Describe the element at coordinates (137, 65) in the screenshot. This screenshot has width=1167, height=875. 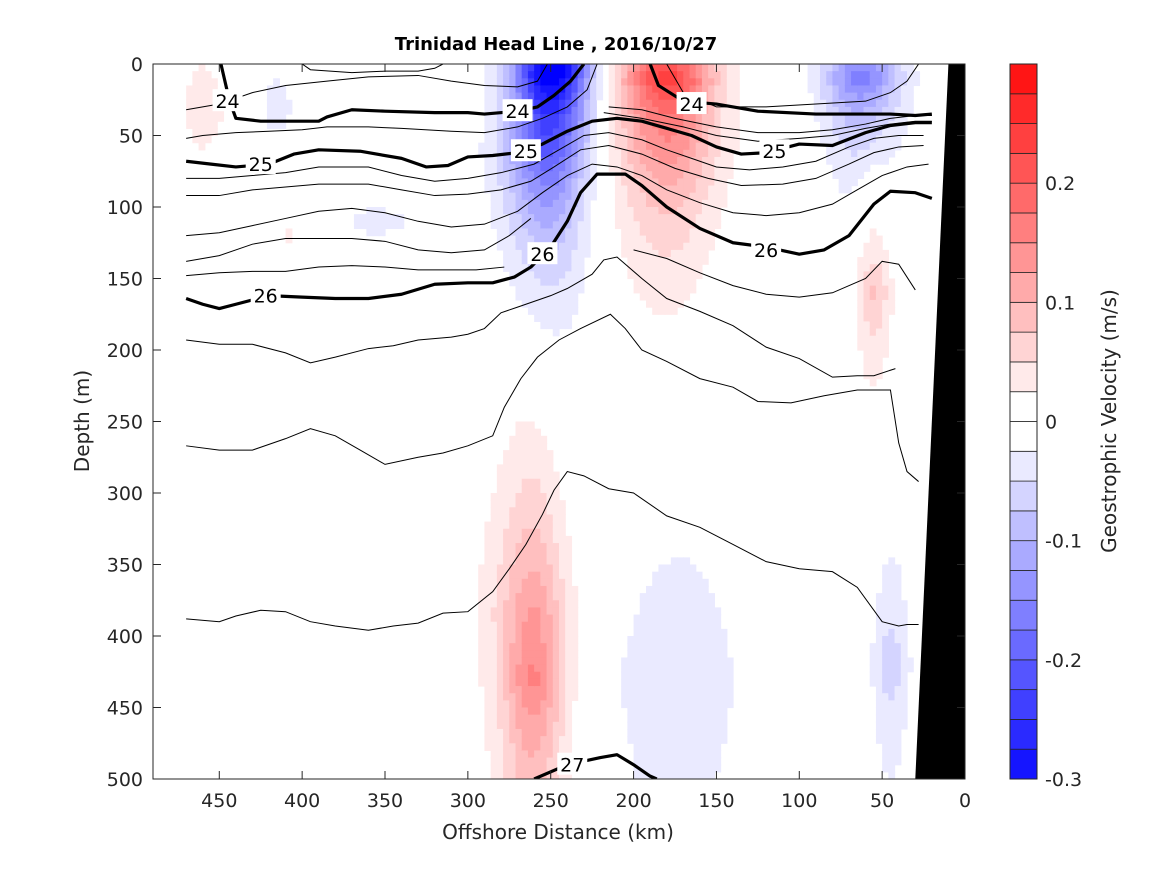
I see `y-tick-label: 0` at that location.